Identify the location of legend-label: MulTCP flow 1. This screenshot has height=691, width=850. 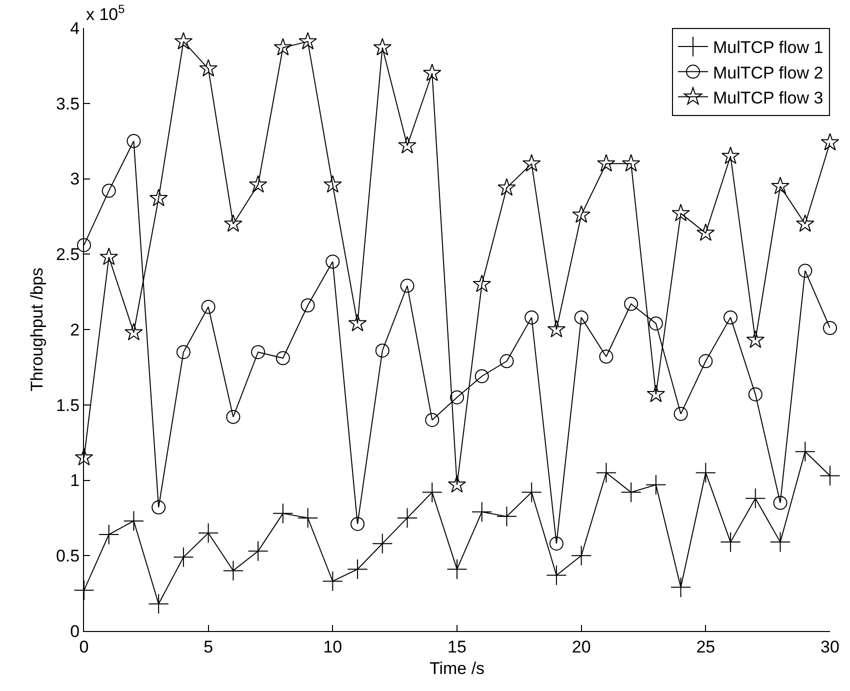
(768, 48).